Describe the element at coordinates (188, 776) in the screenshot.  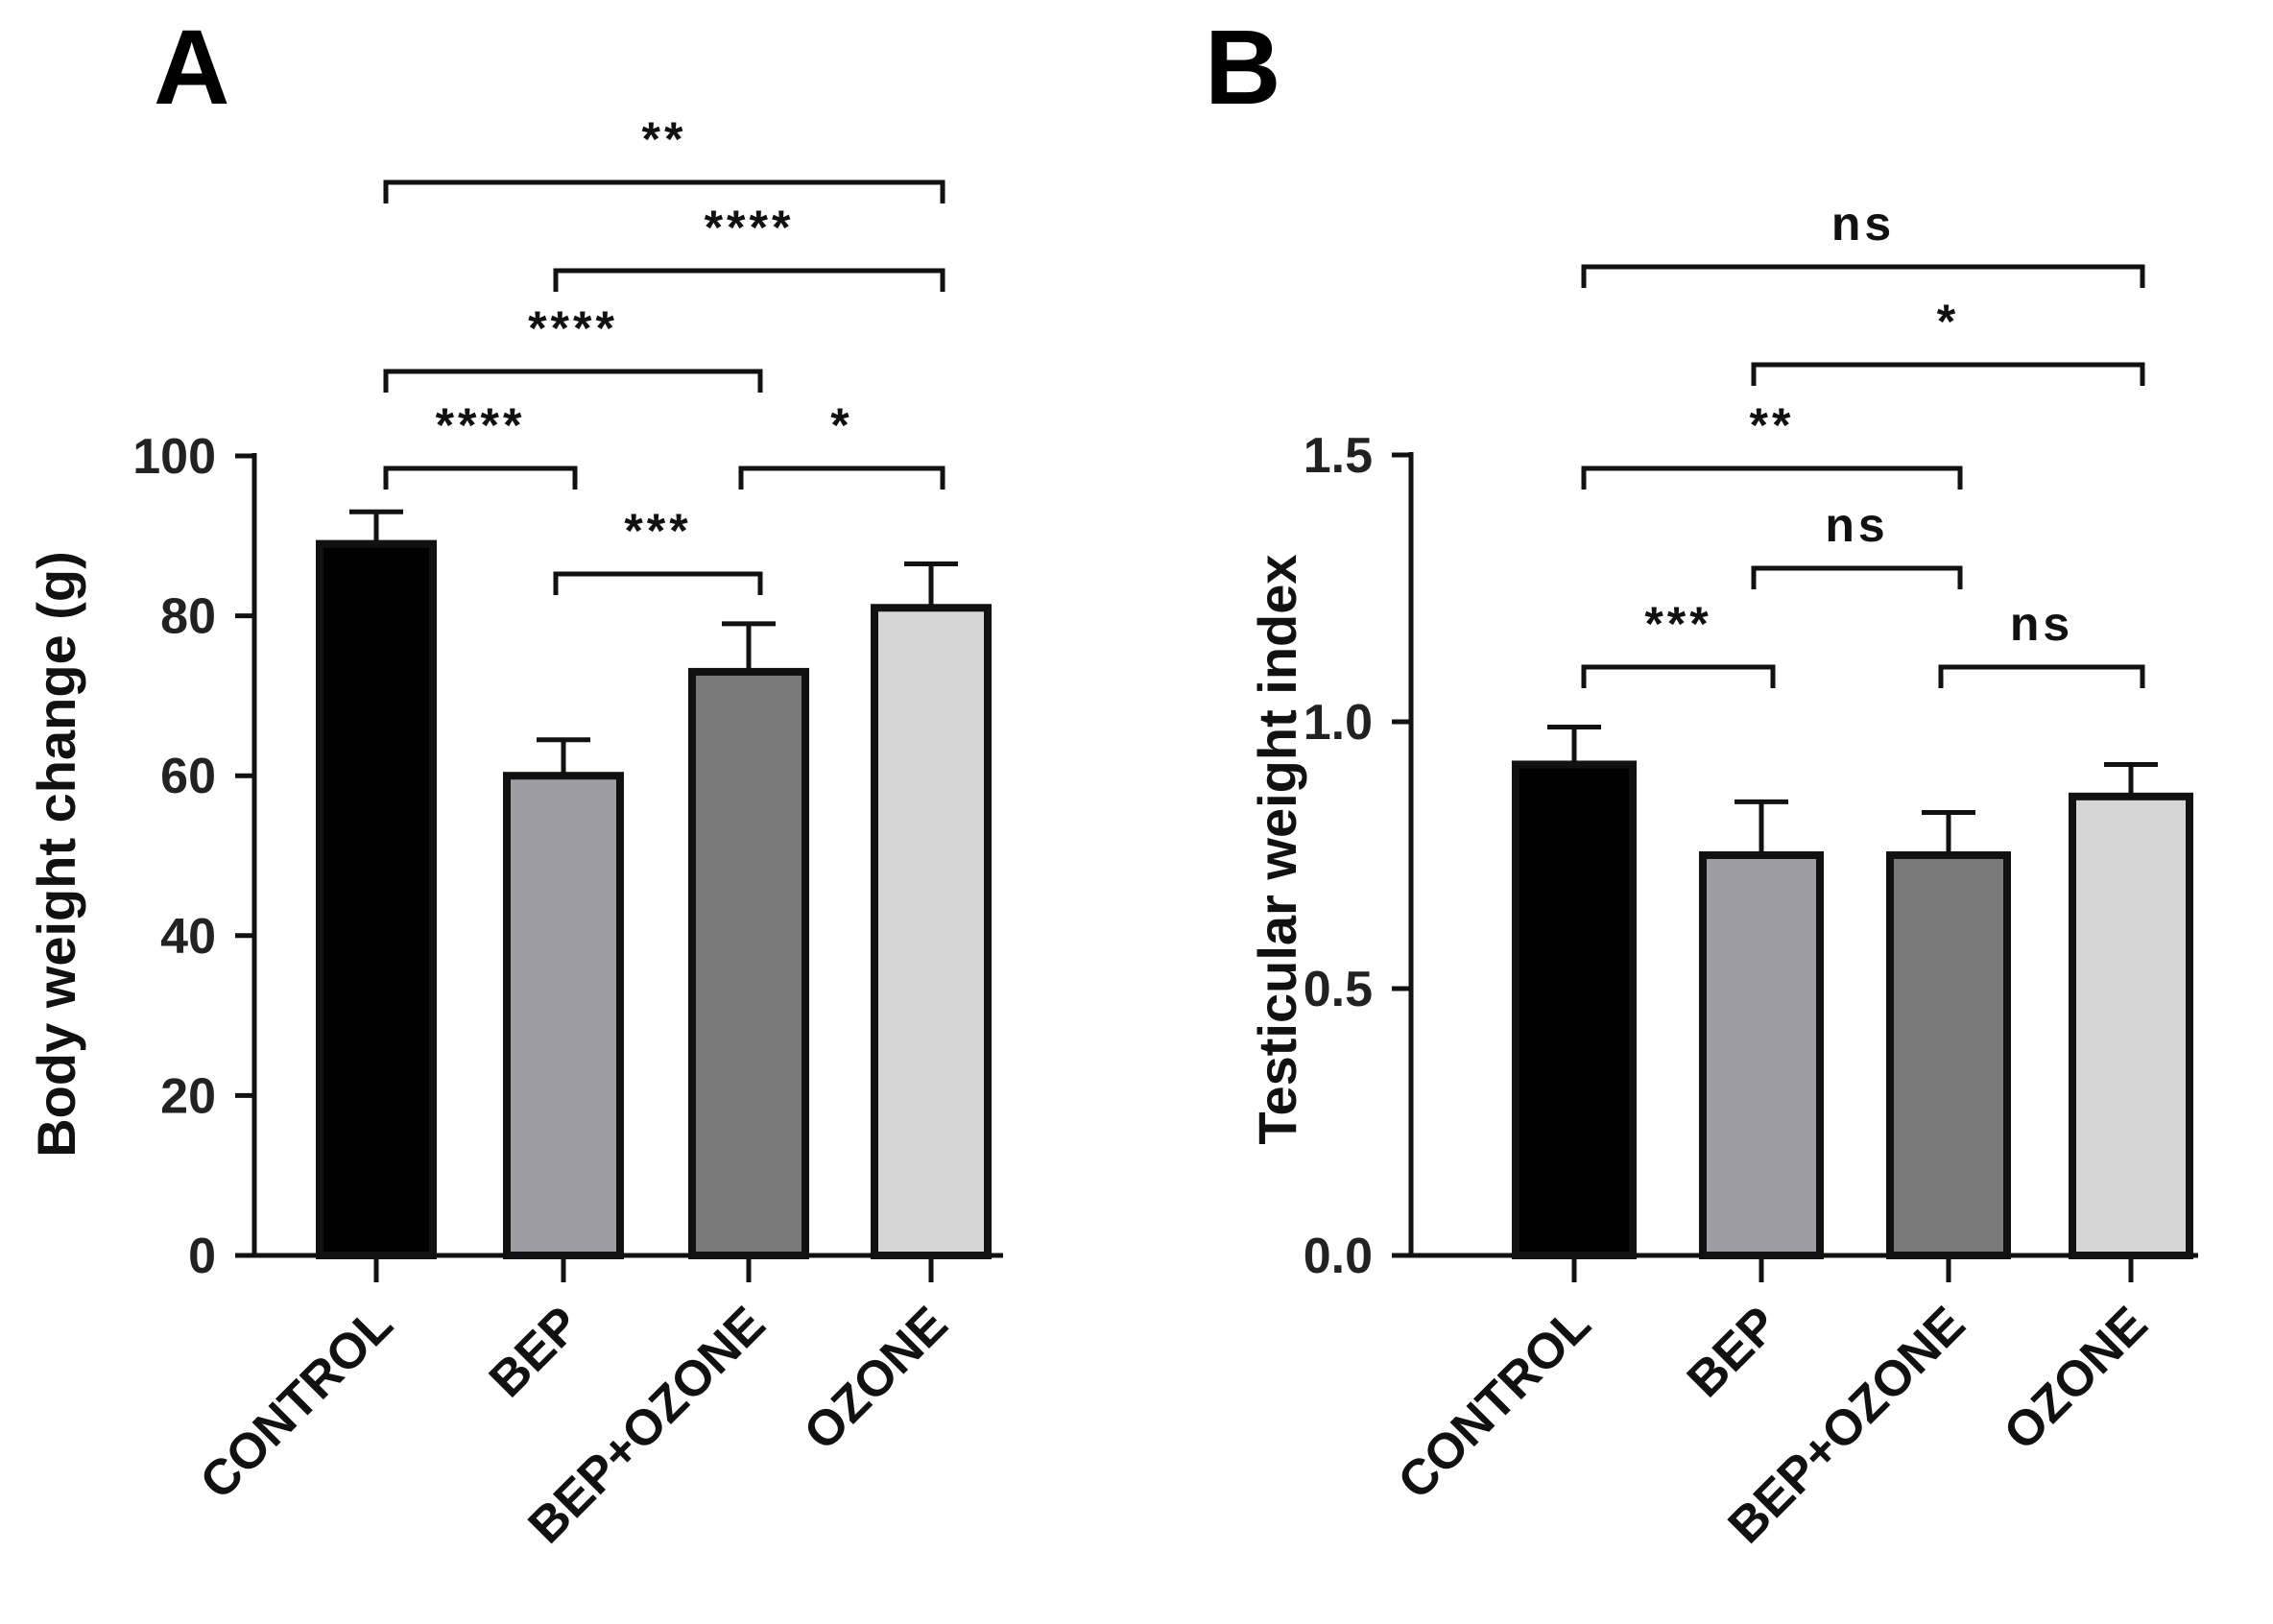
I see `y-tick-label: 60` at that location.